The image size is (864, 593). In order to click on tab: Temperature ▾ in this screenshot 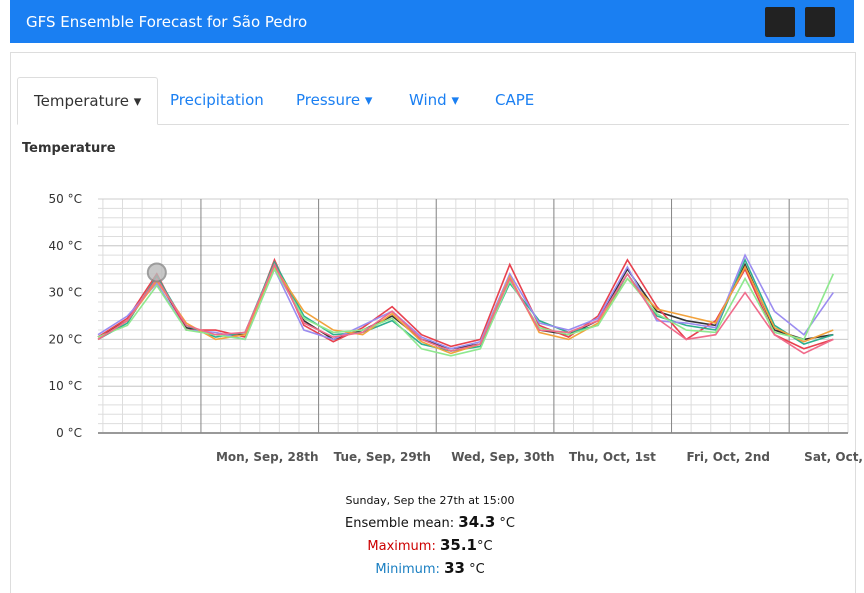, I will do `click(88, 101)`.